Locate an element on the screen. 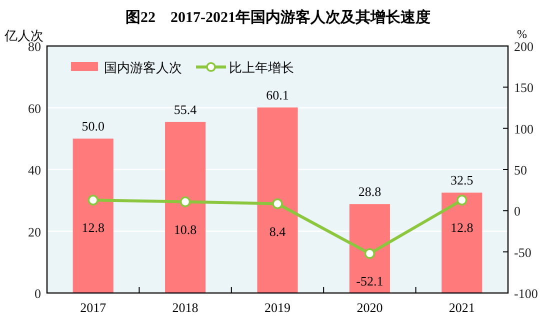 The image size is (556, 327). y2-tick-label: -50 is located at coordinates (523, 252).